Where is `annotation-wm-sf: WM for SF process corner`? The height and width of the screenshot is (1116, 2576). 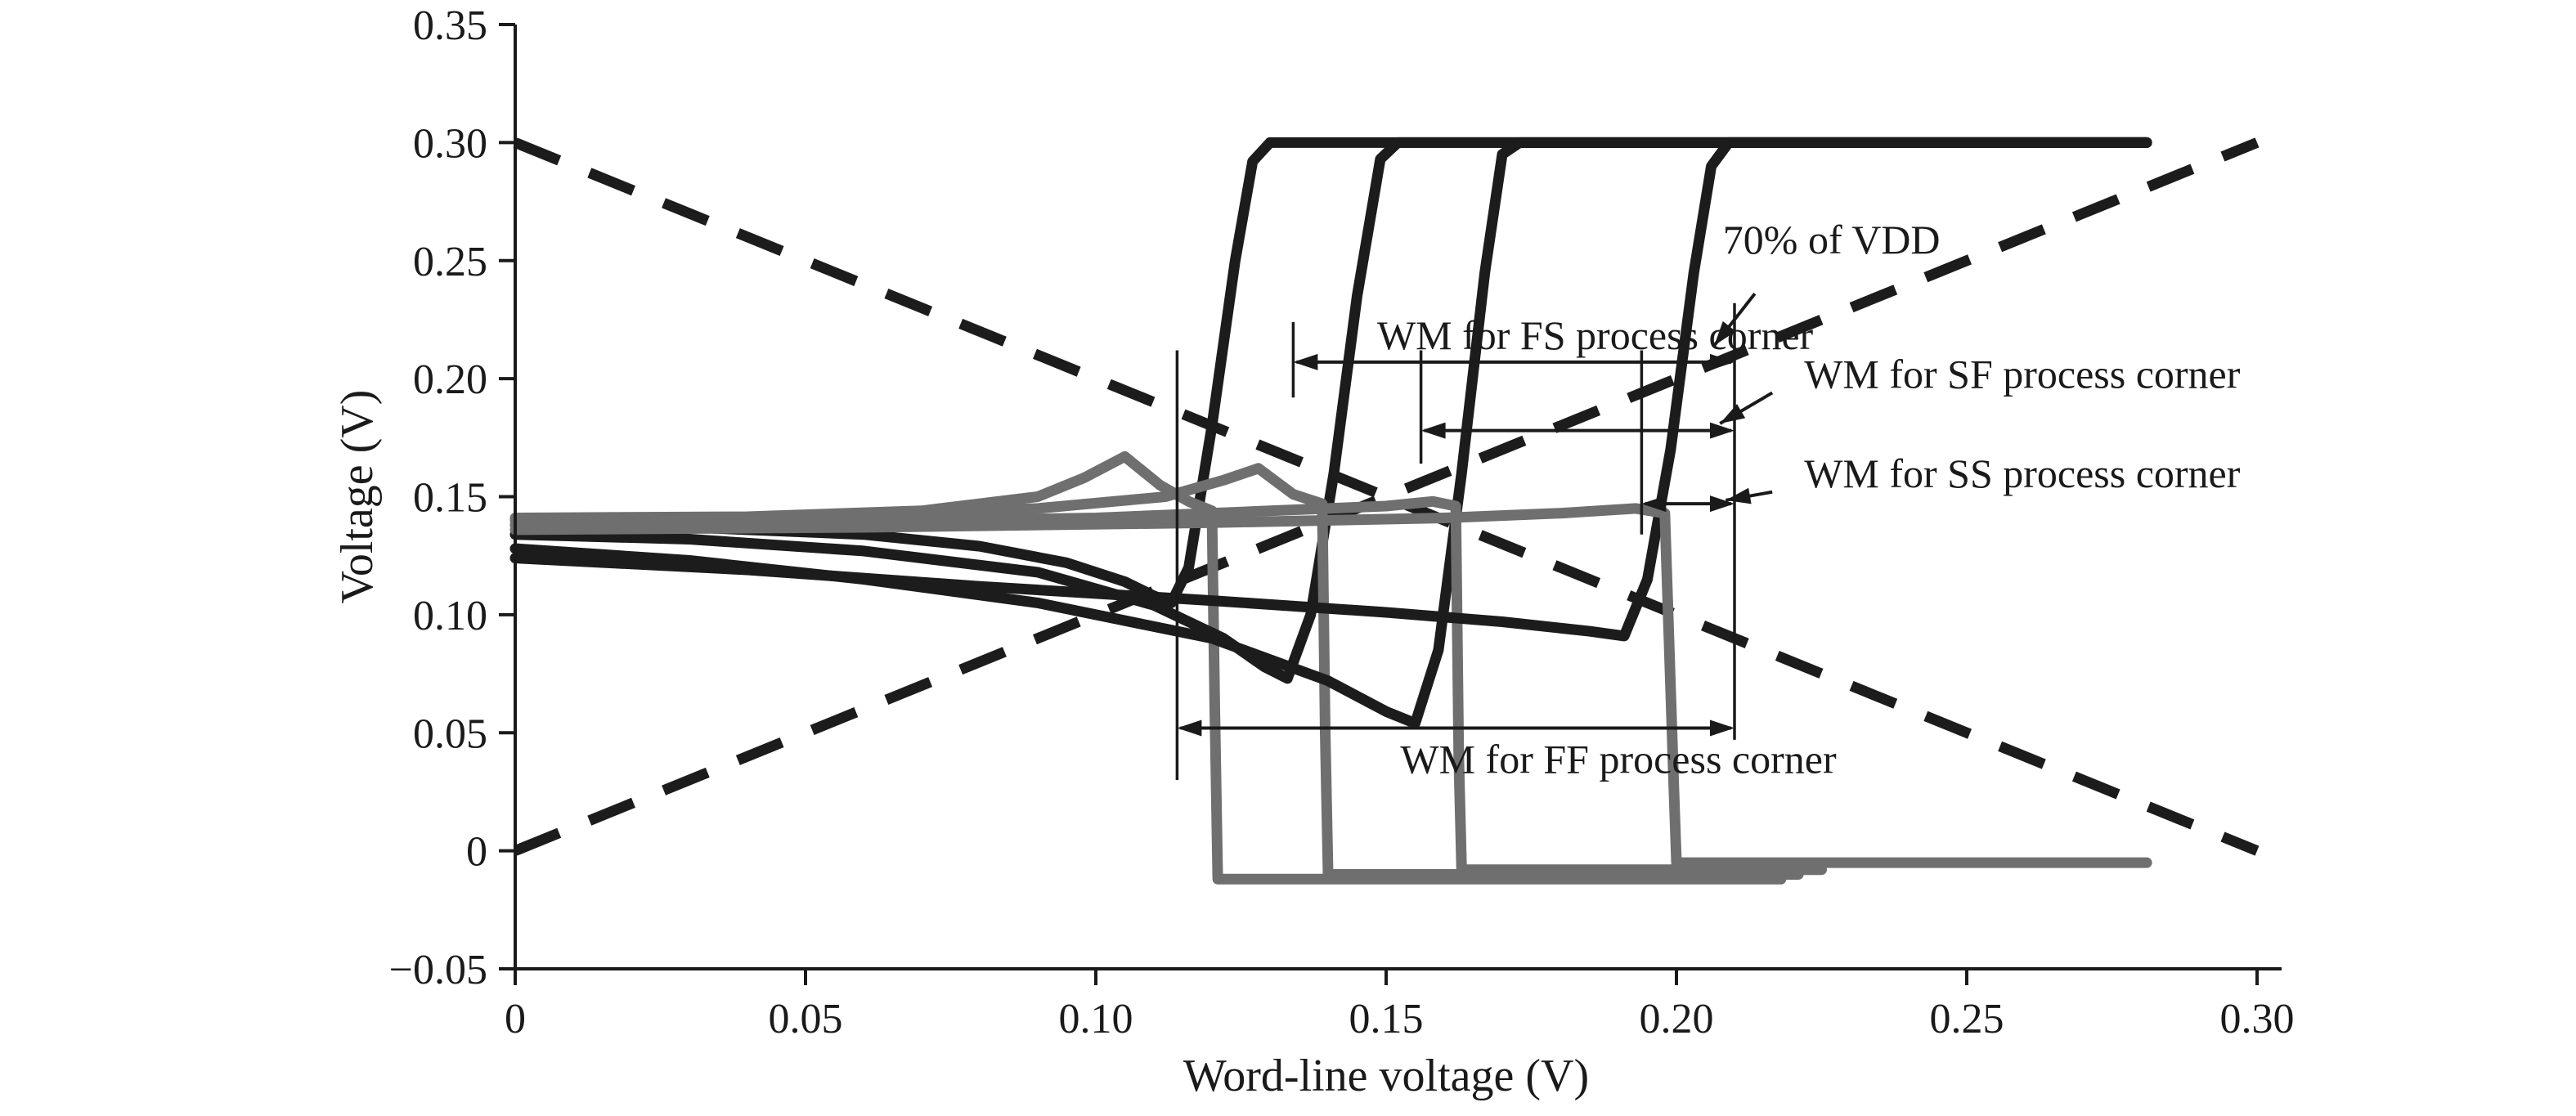
annotation-wm-sf: WM for SF process corner is located at coordinates (2022, 374).